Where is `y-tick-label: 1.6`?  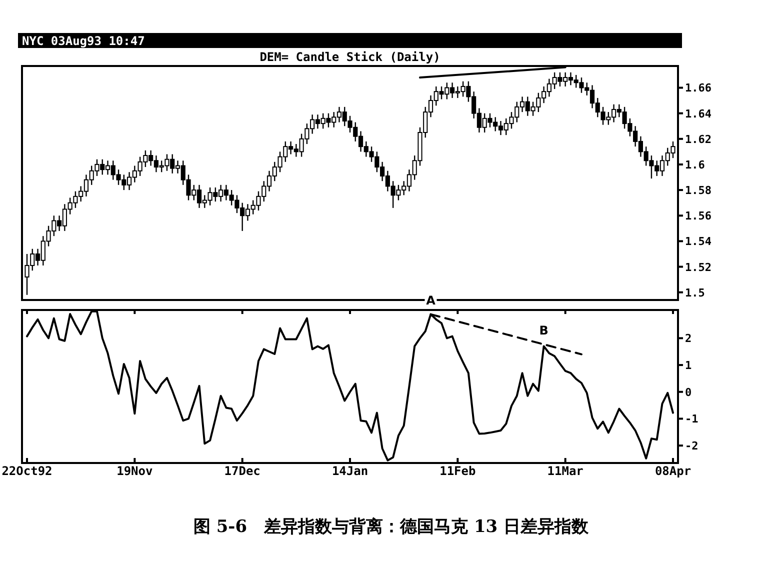
y-tick-label: 1.6 is located at coordinates (695, 165).